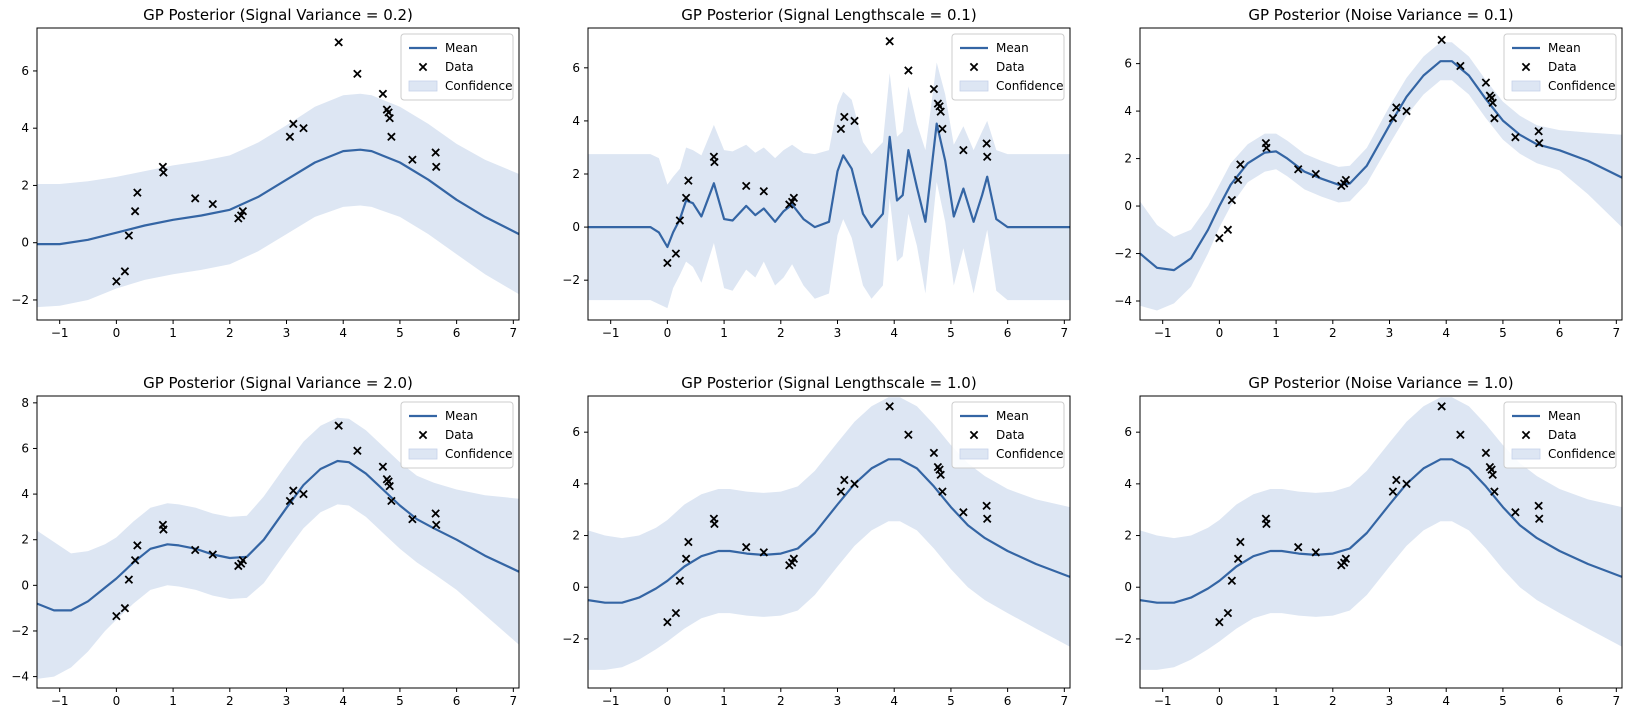 This screenshot has height=717, width=1634. I want to click on x-tick-label: −1, so click(611, 333).